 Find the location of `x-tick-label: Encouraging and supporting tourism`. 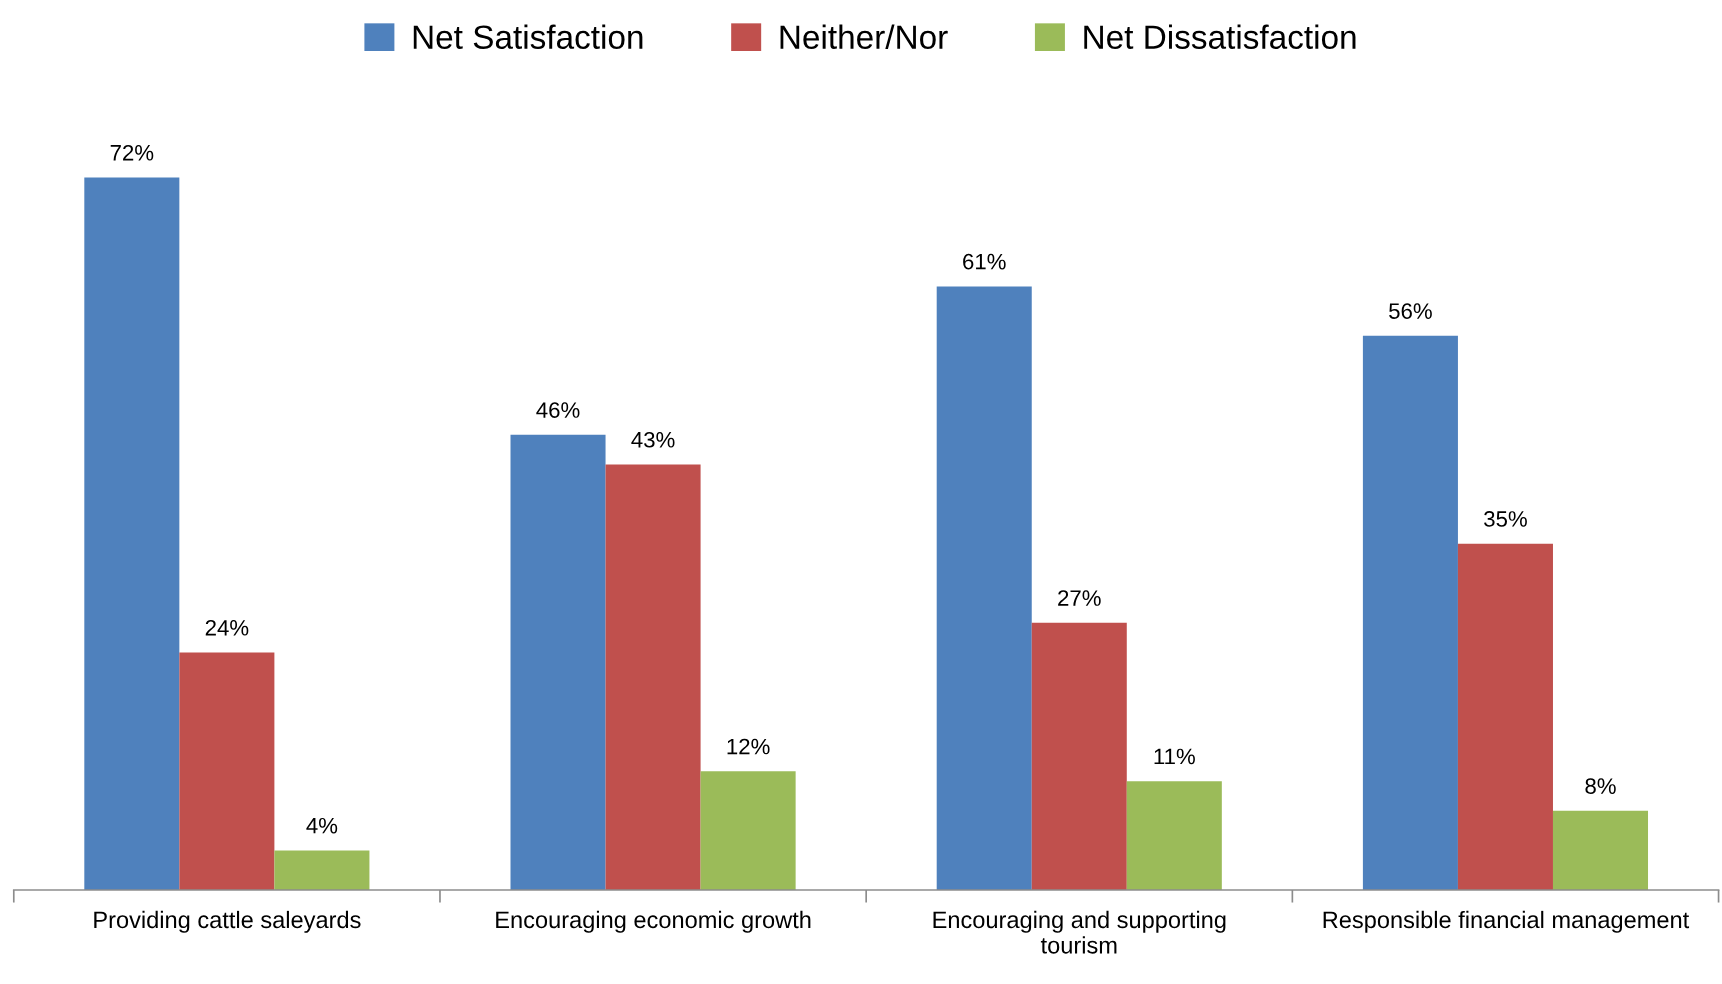

x-tick-label: Encouraging and supporting tourism is located at coordinates (1079, 932).